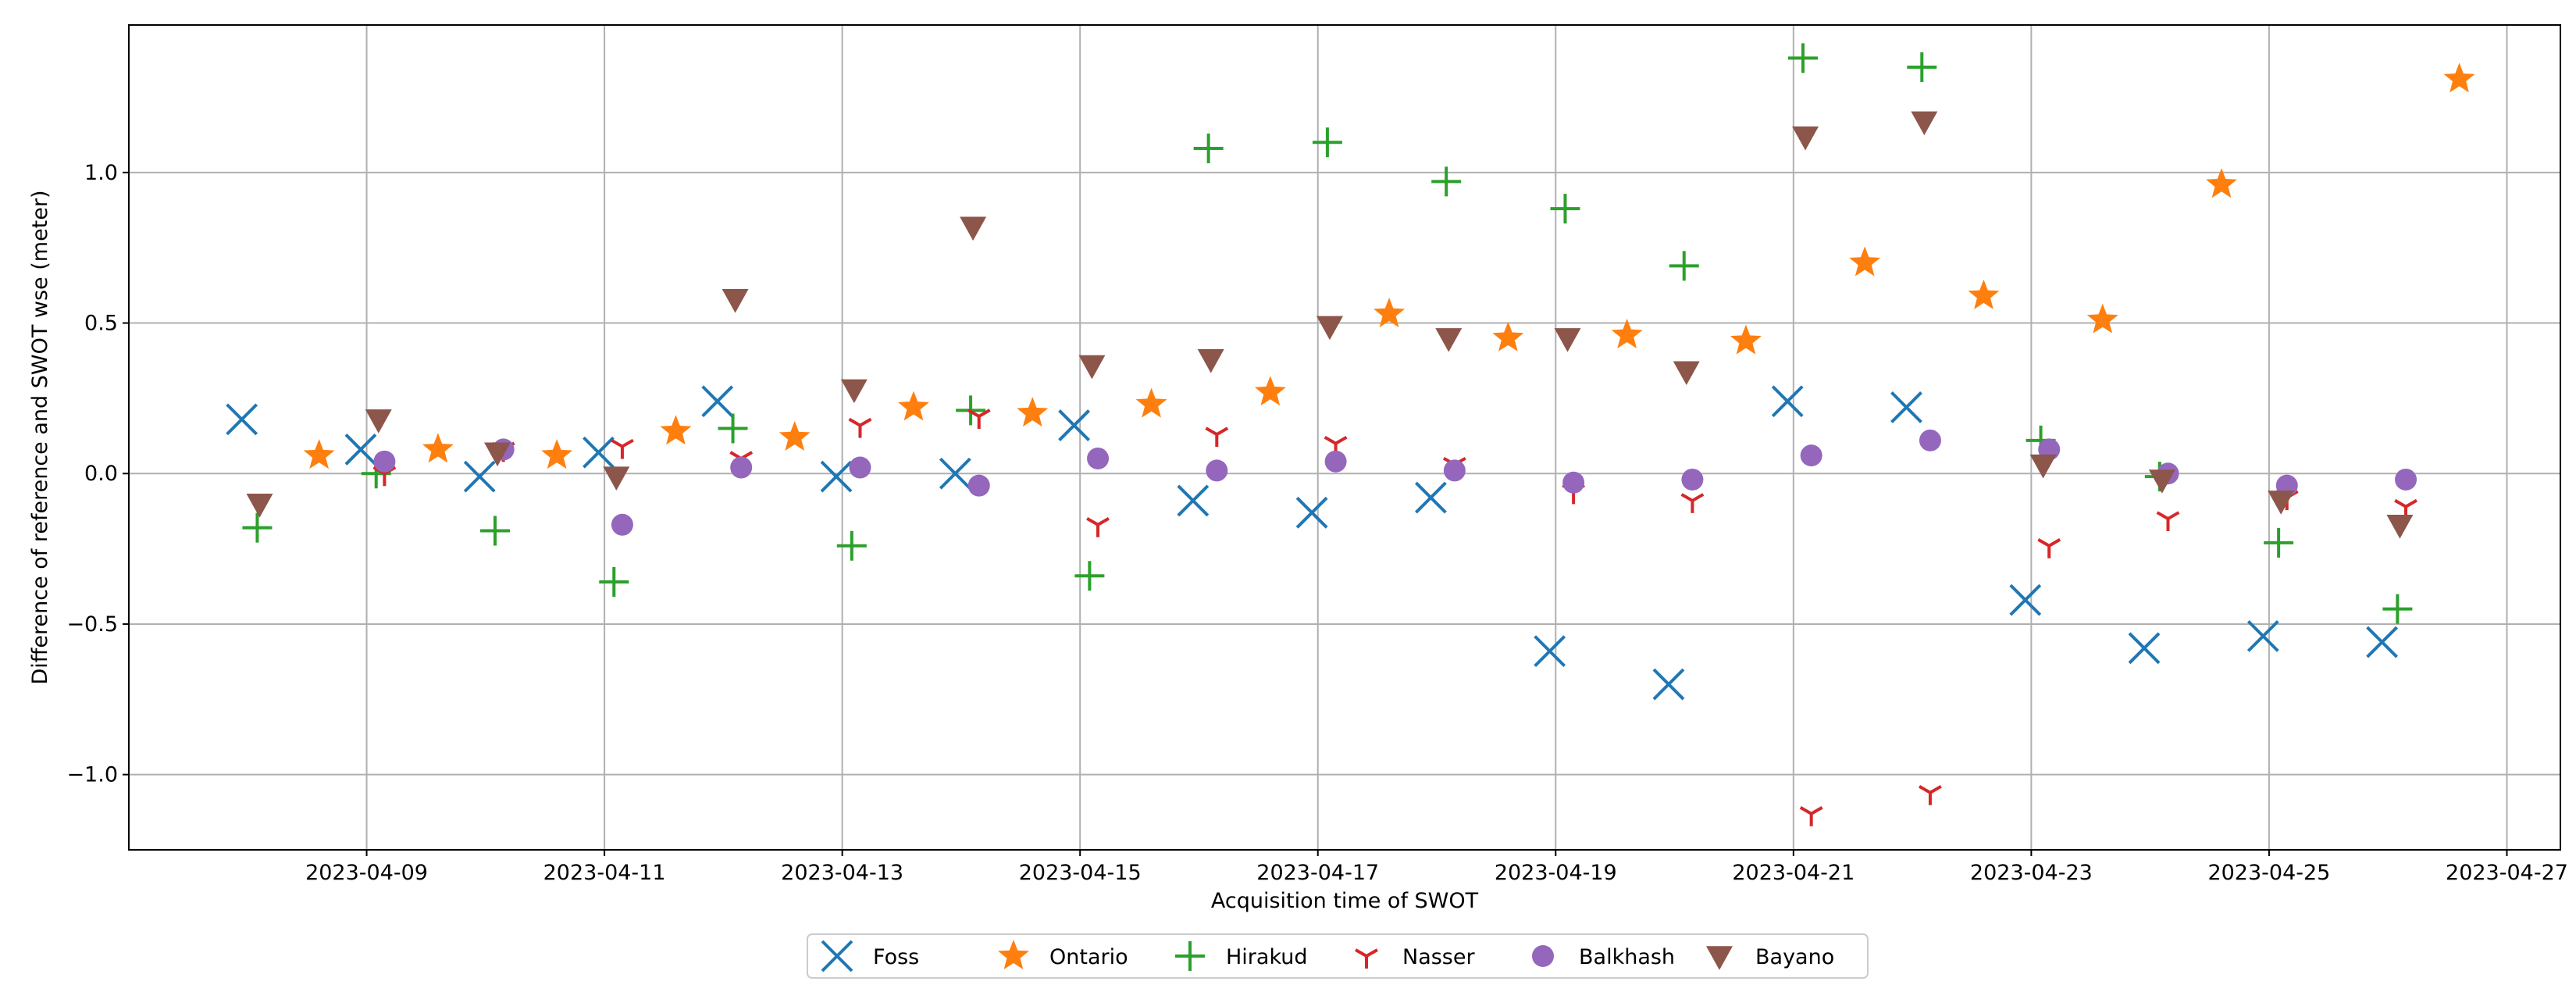 This screenshot has width=2576, height=992. Describe the element at coordinates (1795, 957) in the screenshot. I see `legend-label: Bayano` at that location.